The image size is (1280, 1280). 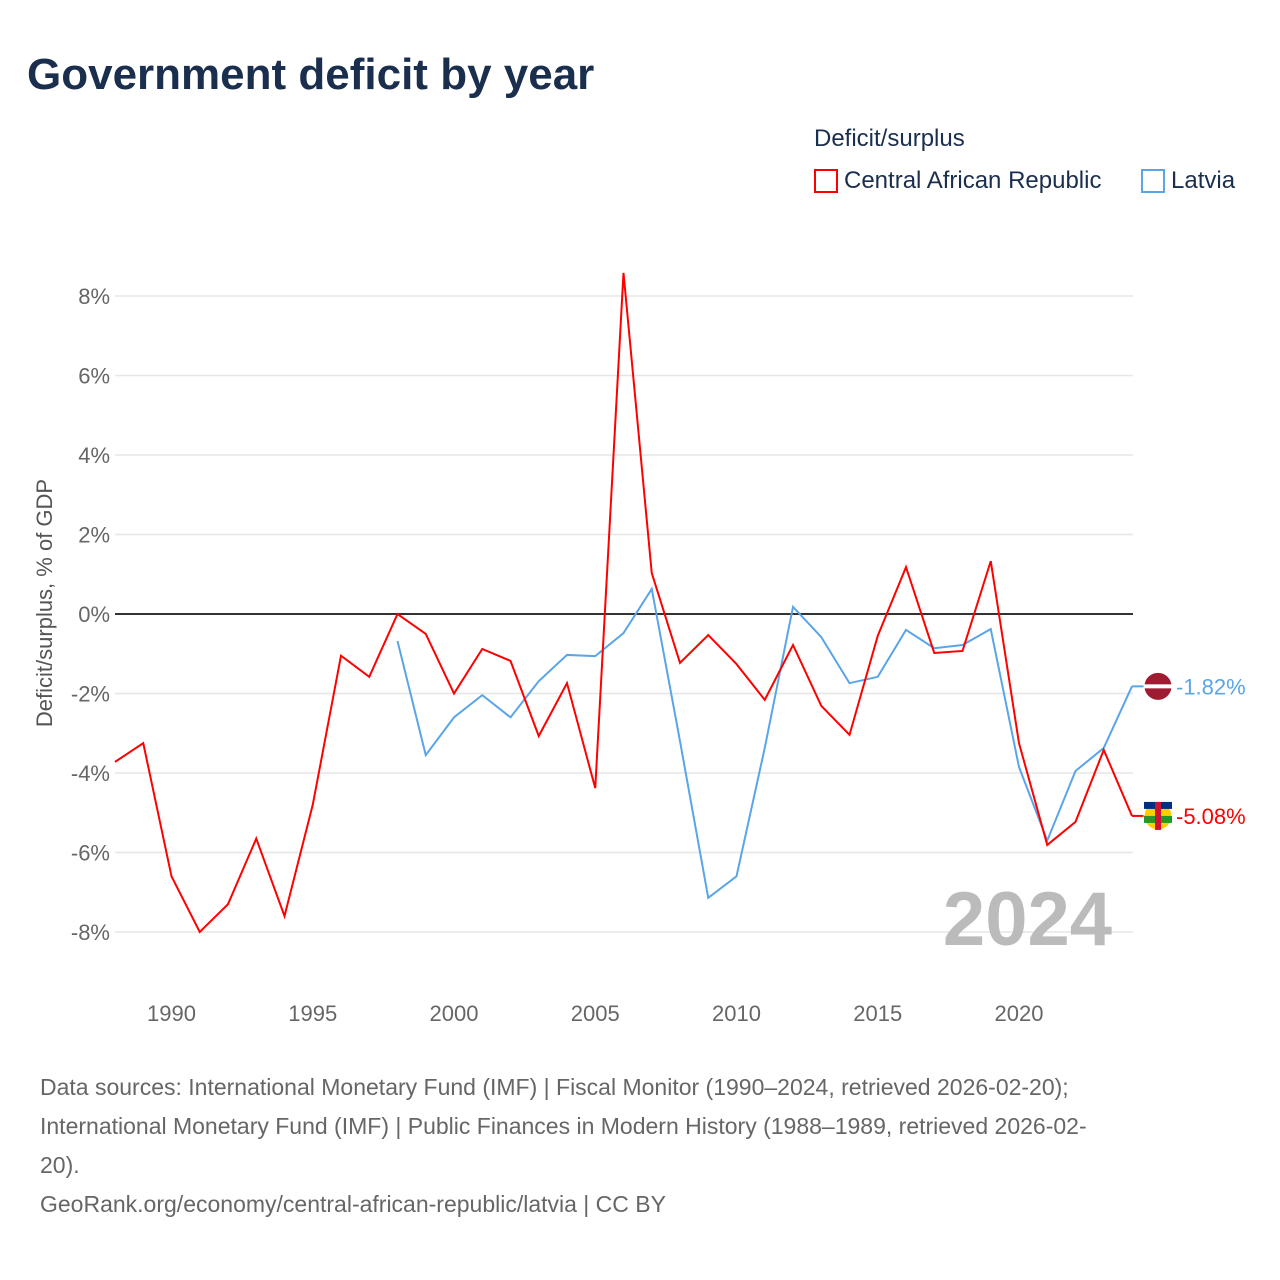 What do you see at coordinates (1211, 816) in the screenshot?
I see `end-value-label: -5.08%` at bounding box center [1211, 816].